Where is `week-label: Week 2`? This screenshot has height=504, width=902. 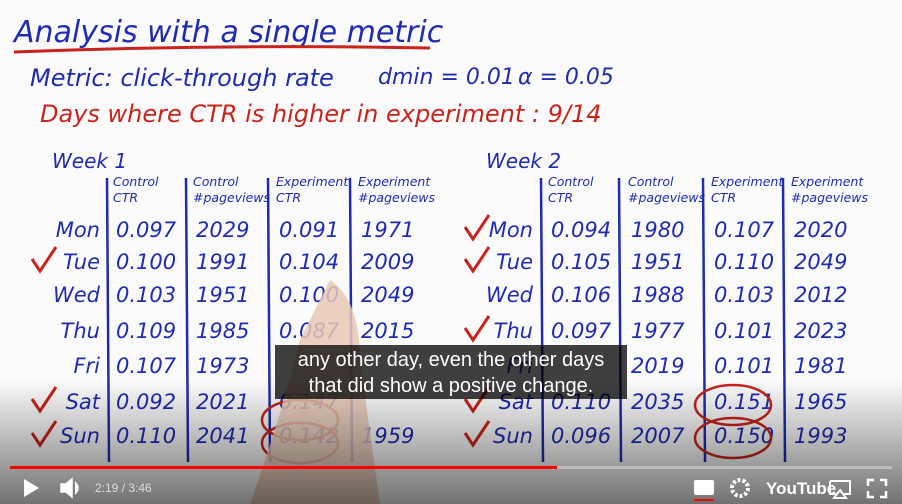
week-label: Week 2 is located at coordinates (523, 161).